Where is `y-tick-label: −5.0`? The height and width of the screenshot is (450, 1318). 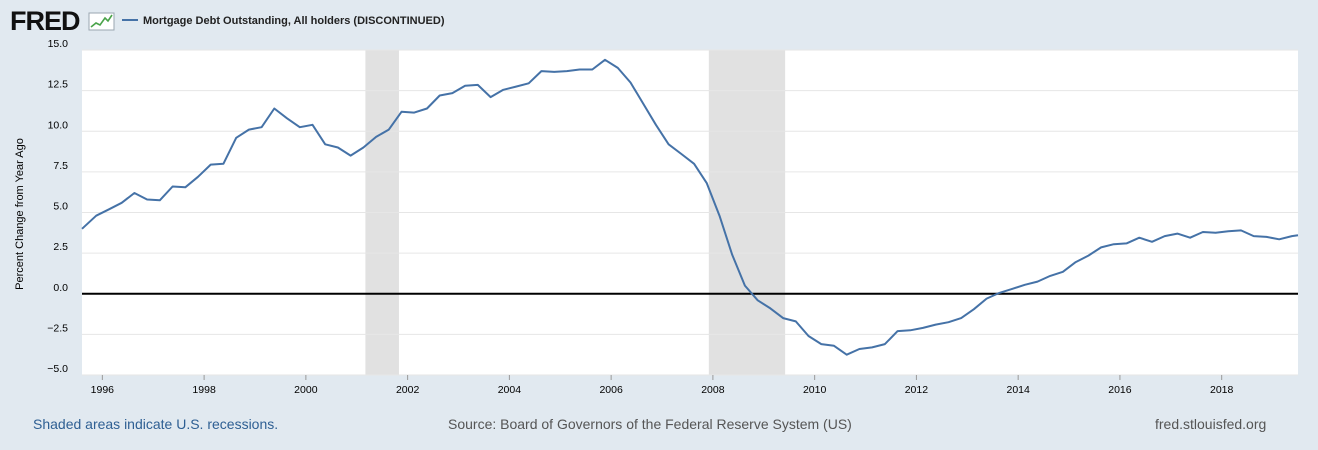 y-tick-label: −5.0 is located at coordinates (57, 369).